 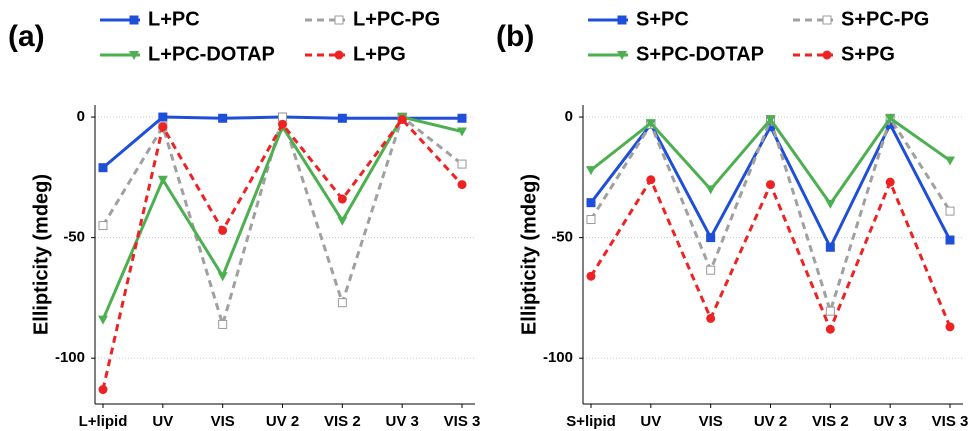 I want to click on panel-label: (b), so click(x=515, y=36).